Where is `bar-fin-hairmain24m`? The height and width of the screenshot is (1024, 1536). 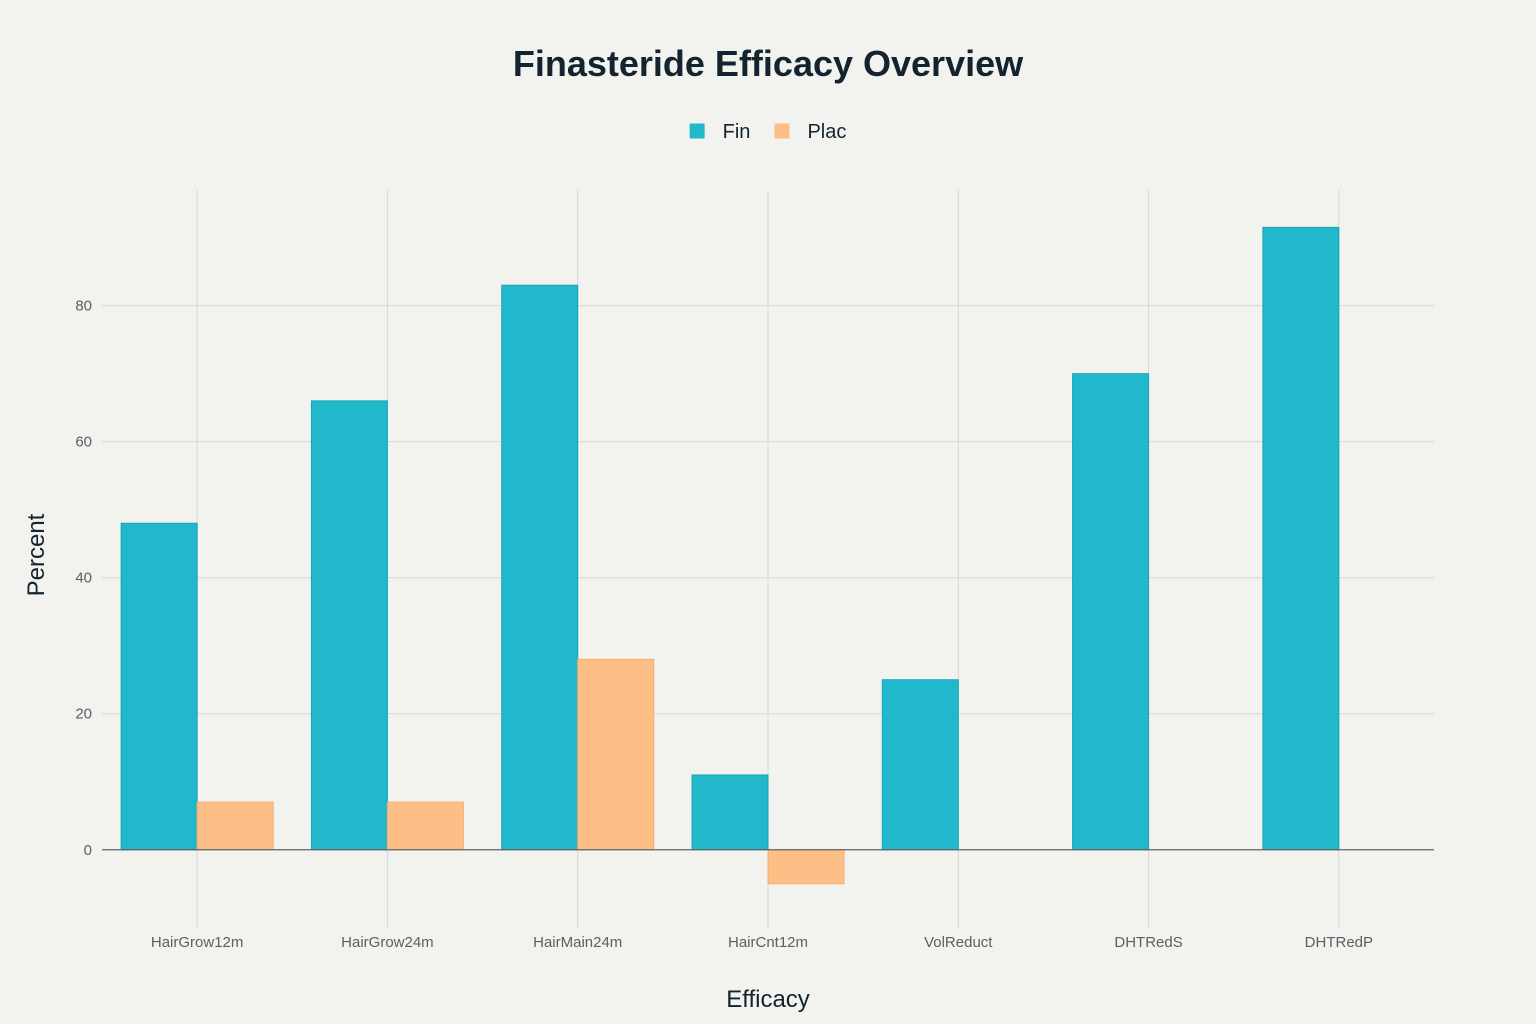 bar-fin-hairmain24m is located at coordinates (540, 567).